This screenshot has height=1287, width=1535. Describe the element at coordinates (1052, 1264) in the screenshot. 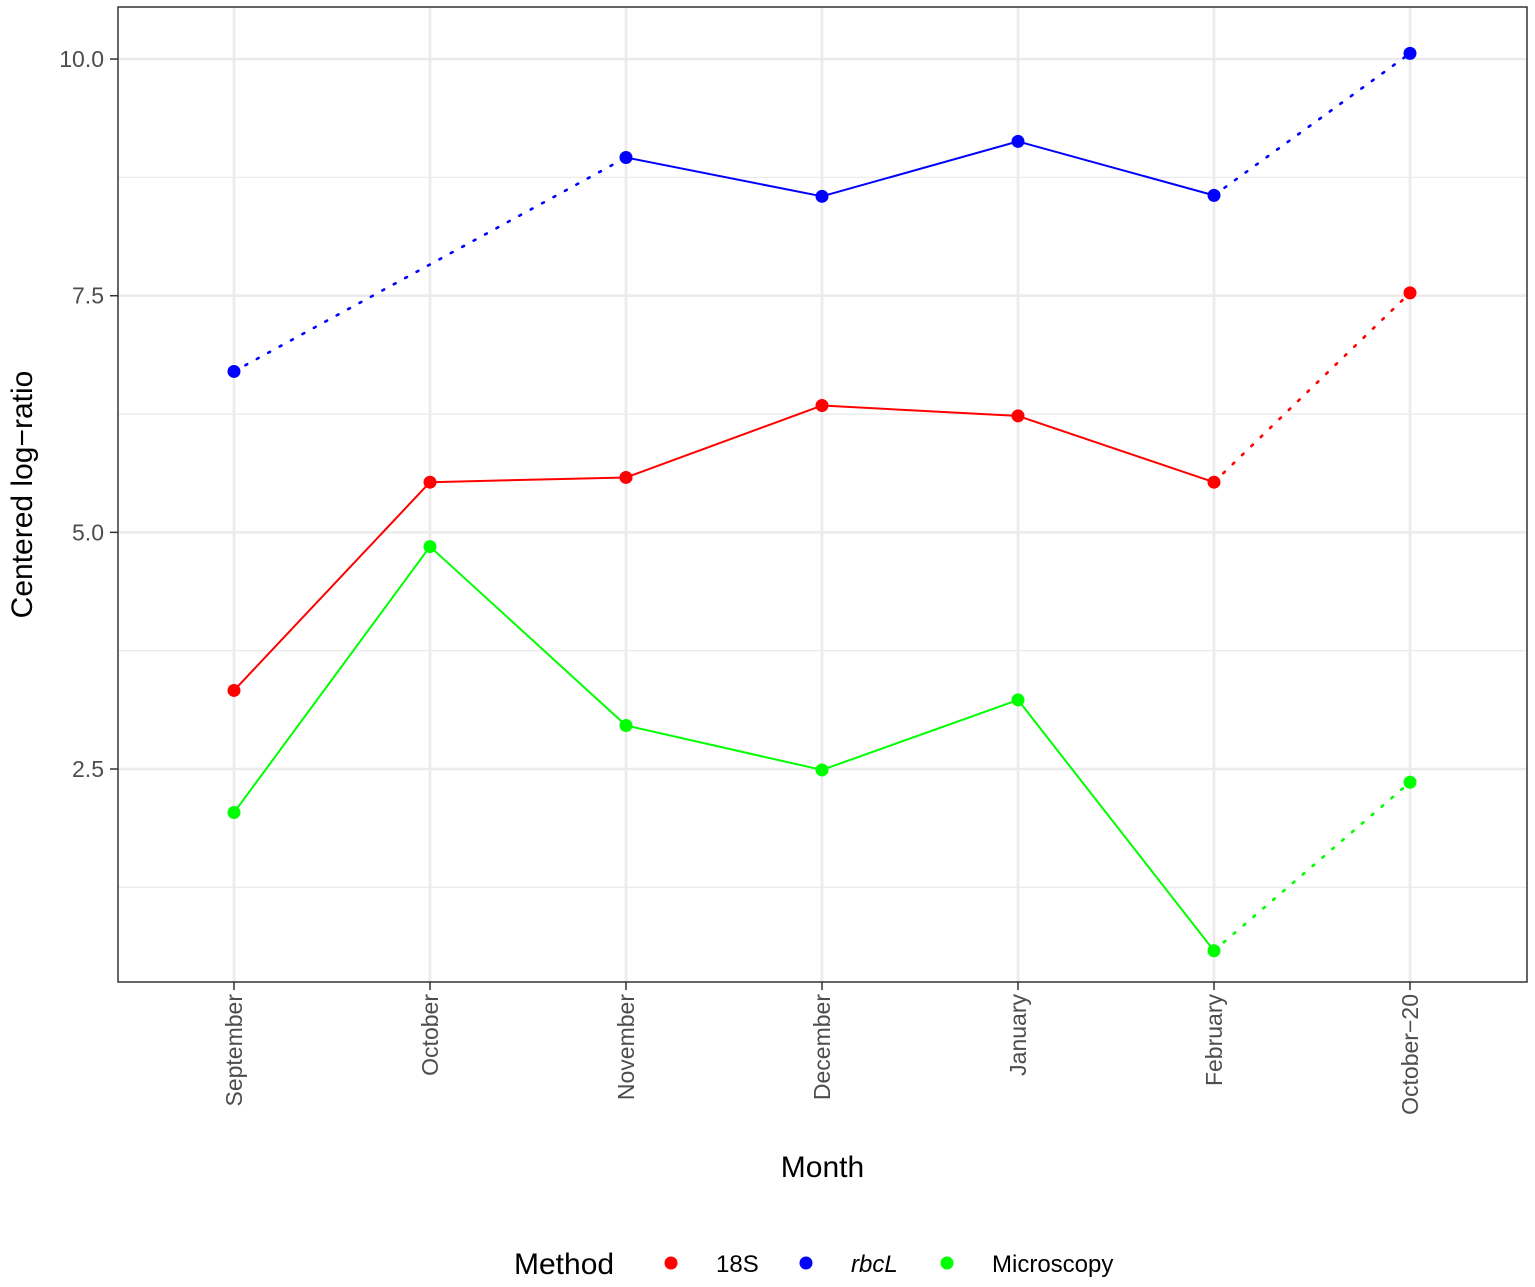

I see `legend-label: Microscopy` at that location.